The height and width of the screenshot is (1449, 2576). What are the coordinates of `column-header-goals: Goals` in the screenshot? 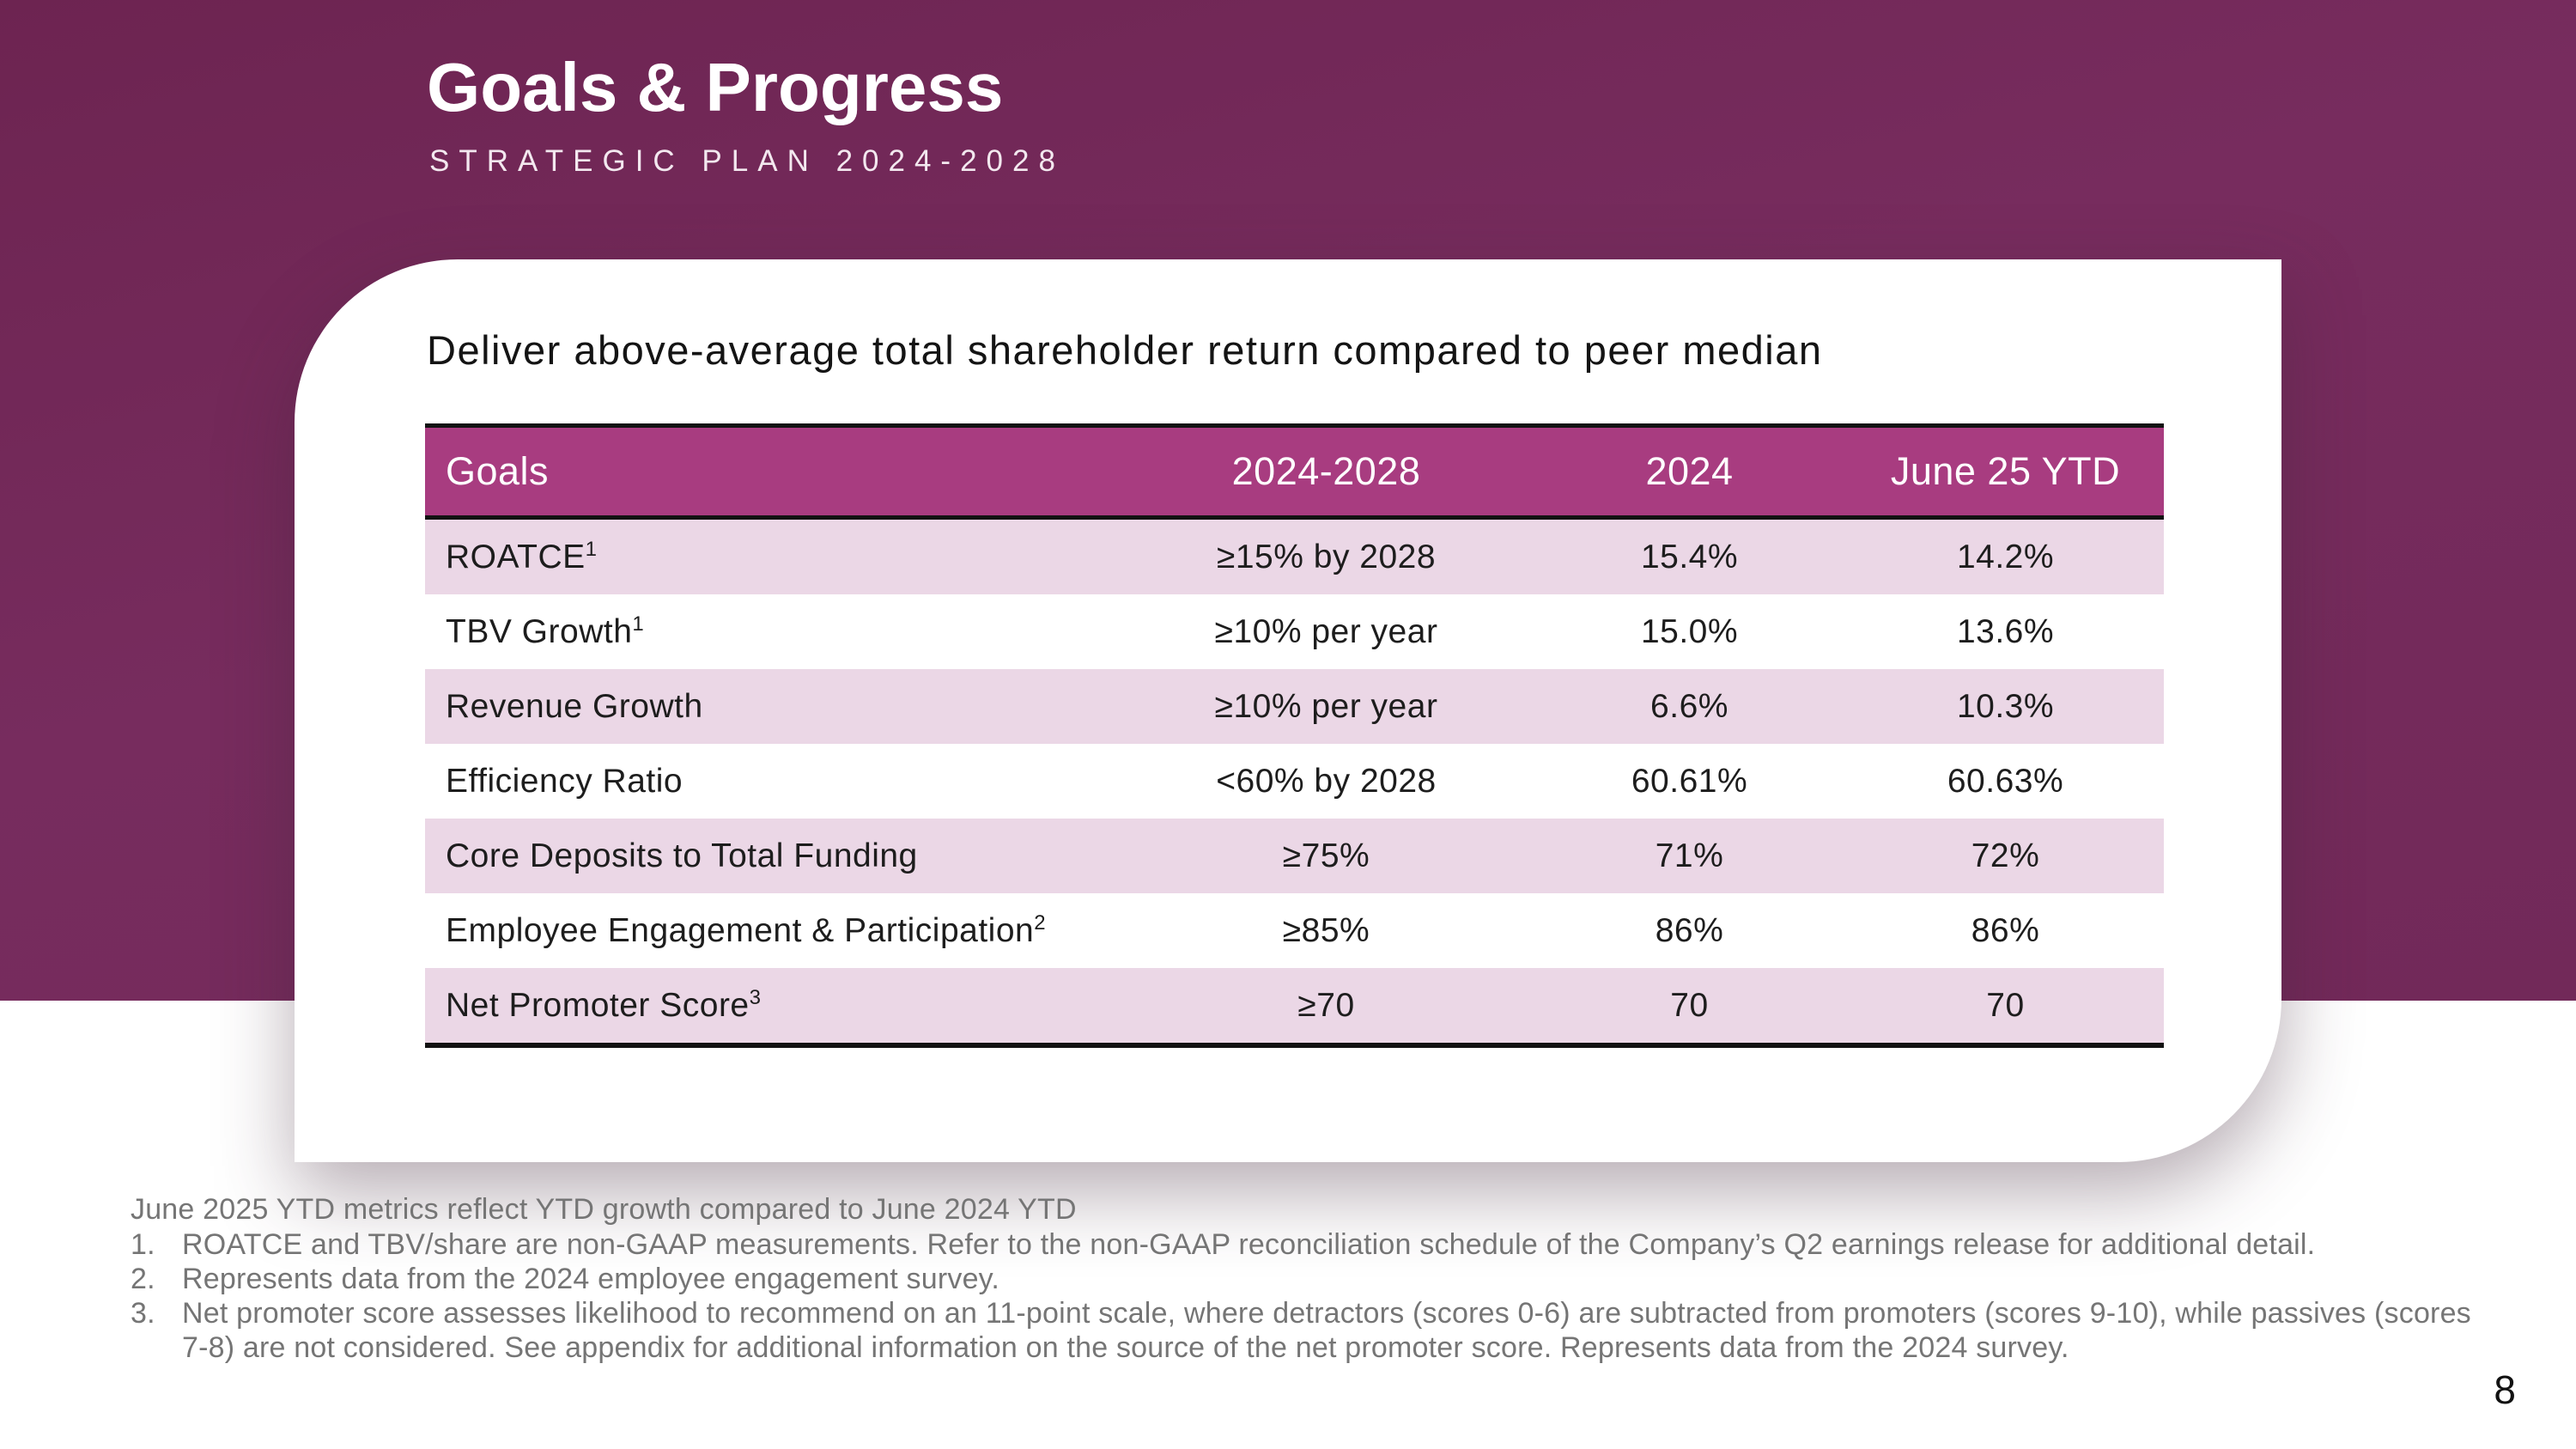 It's located at (773, 471).